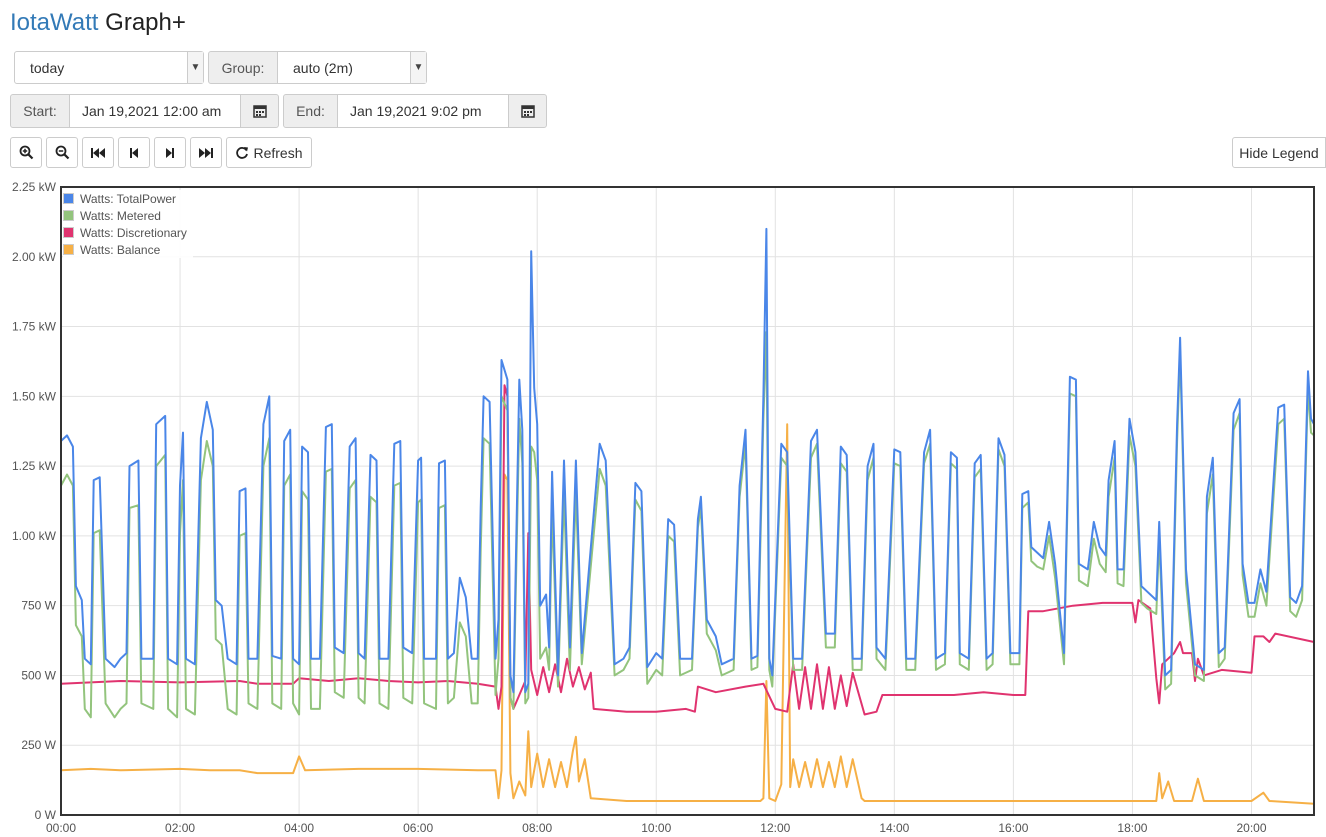  I want to click on start-date-value: Jan 19,2021 12:00 am, so click(152, 111).